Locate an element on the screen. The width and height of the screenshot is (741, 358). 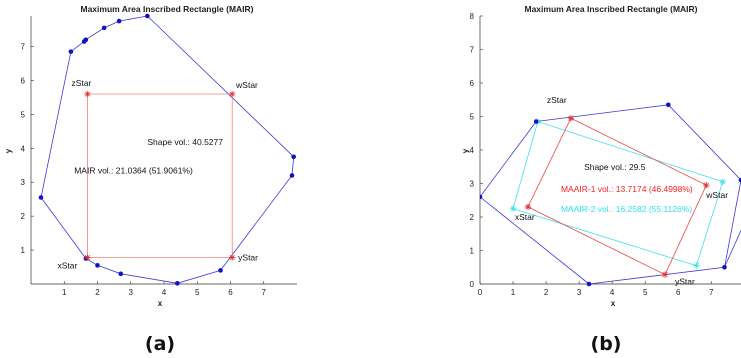
panel-a-ytick-label: 7 is located at coordinates (23, 47).